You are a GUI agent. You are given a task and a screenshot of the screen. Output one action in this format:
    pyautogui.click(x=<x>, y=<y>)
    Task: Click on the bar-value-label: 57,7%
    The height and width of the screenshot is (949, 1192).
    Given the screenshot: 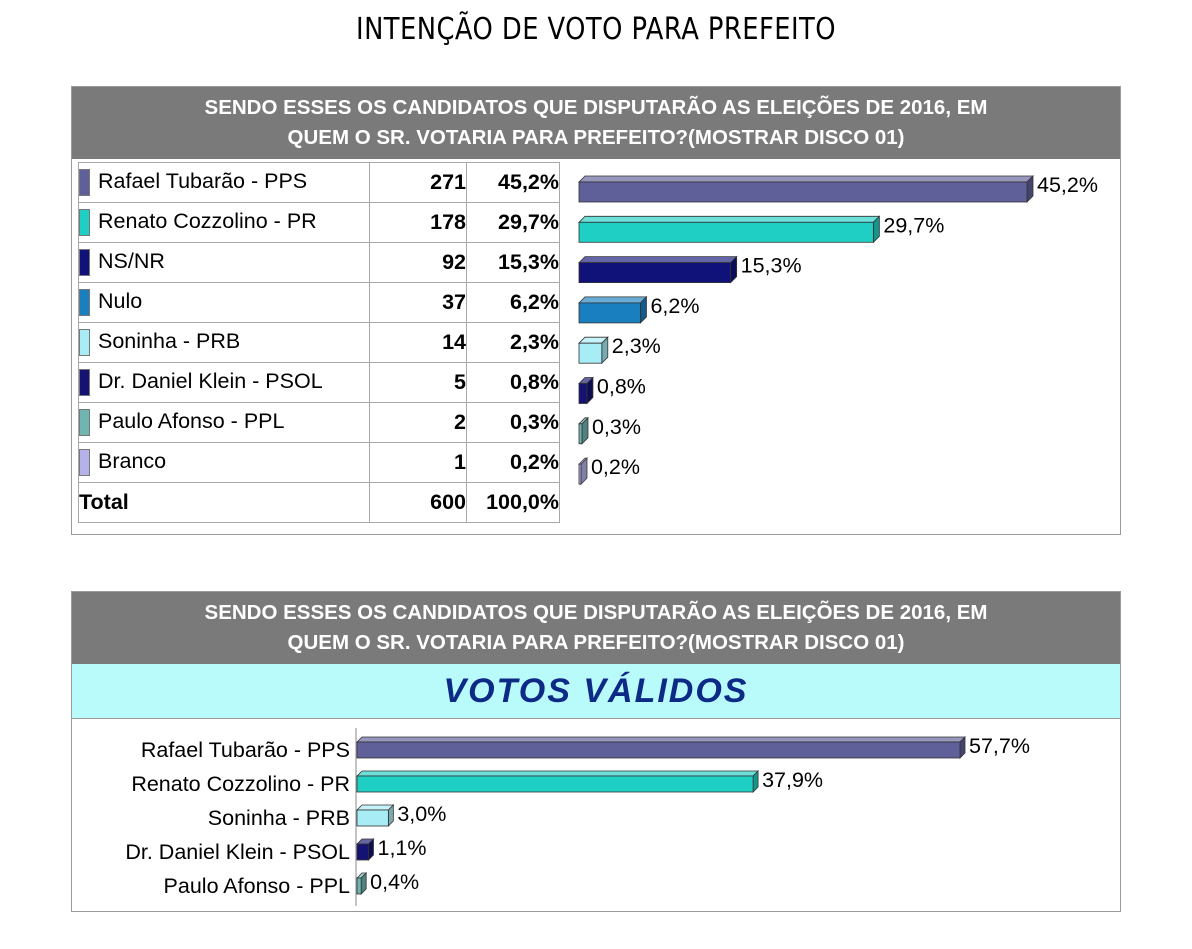 What is the action you would take?
    pyautogui.click(x=999, y=746)
    